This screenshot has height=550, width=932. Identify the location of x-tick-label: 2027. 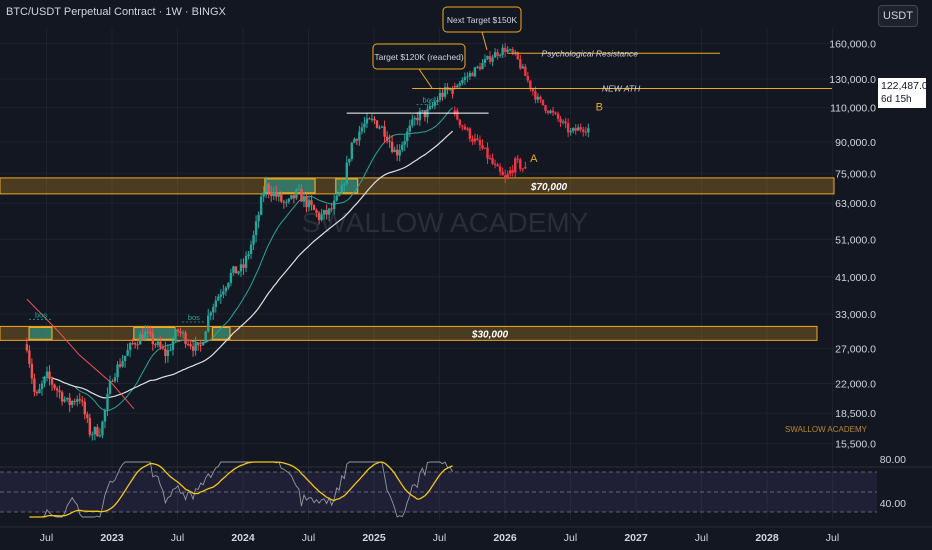
(636, 538).